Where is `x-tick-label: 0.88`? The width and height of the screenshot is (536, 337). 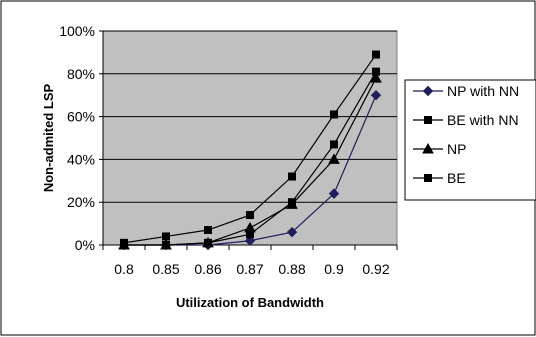
x-tick-label: 0.88 is located at coordinates (291, 269).